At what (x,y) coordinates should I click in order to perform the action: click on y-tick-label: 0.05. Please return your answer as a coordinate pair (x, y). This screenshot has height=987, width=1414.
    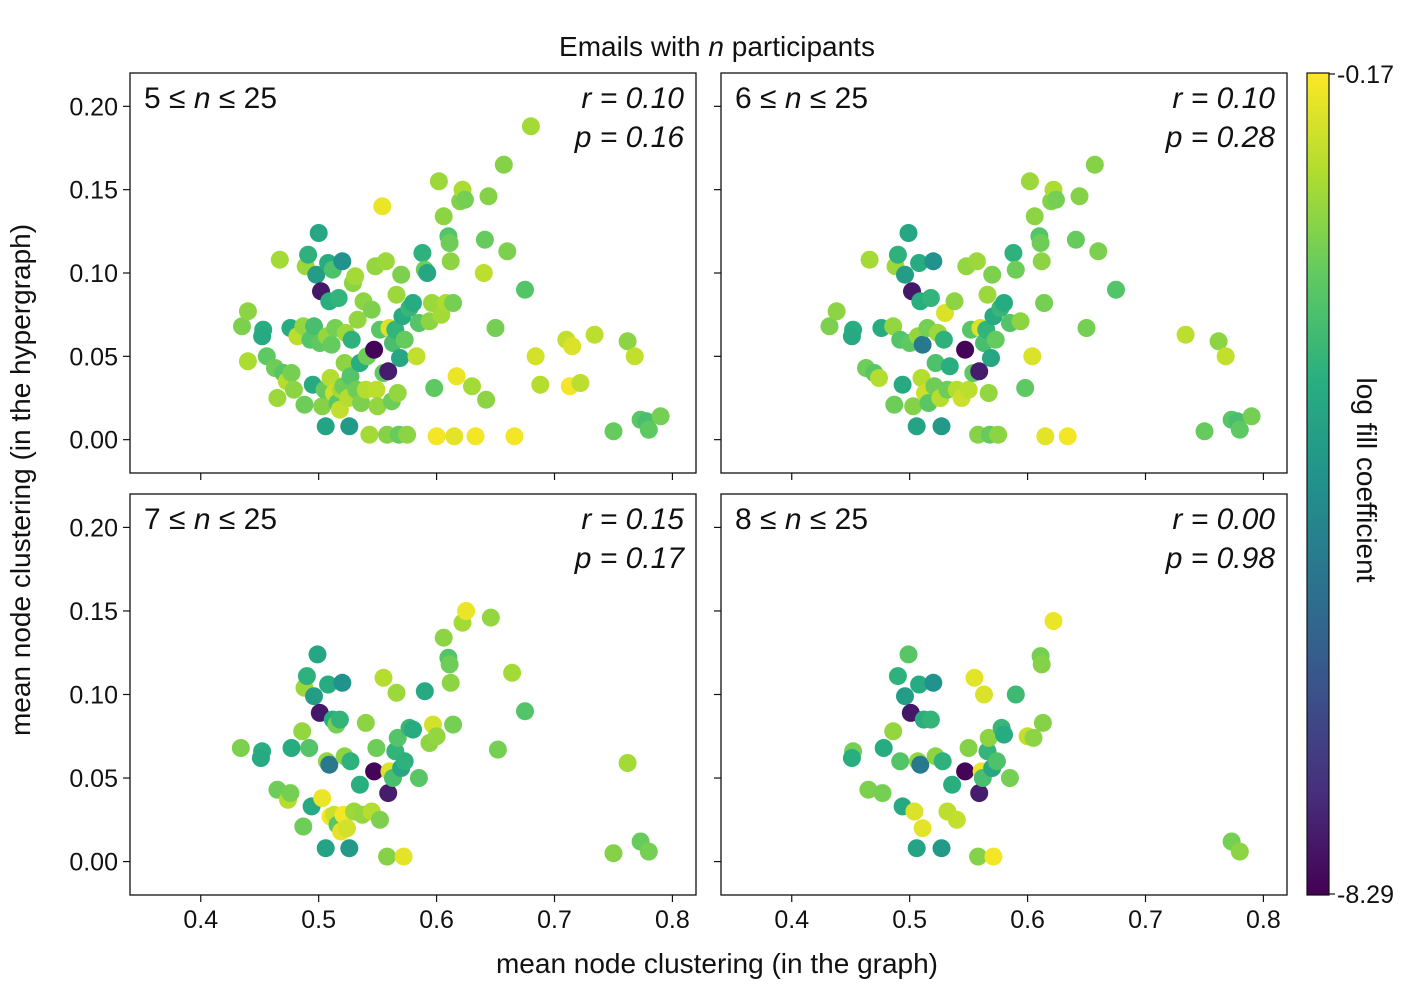
    Looking at the image, I should click on (93, 357).